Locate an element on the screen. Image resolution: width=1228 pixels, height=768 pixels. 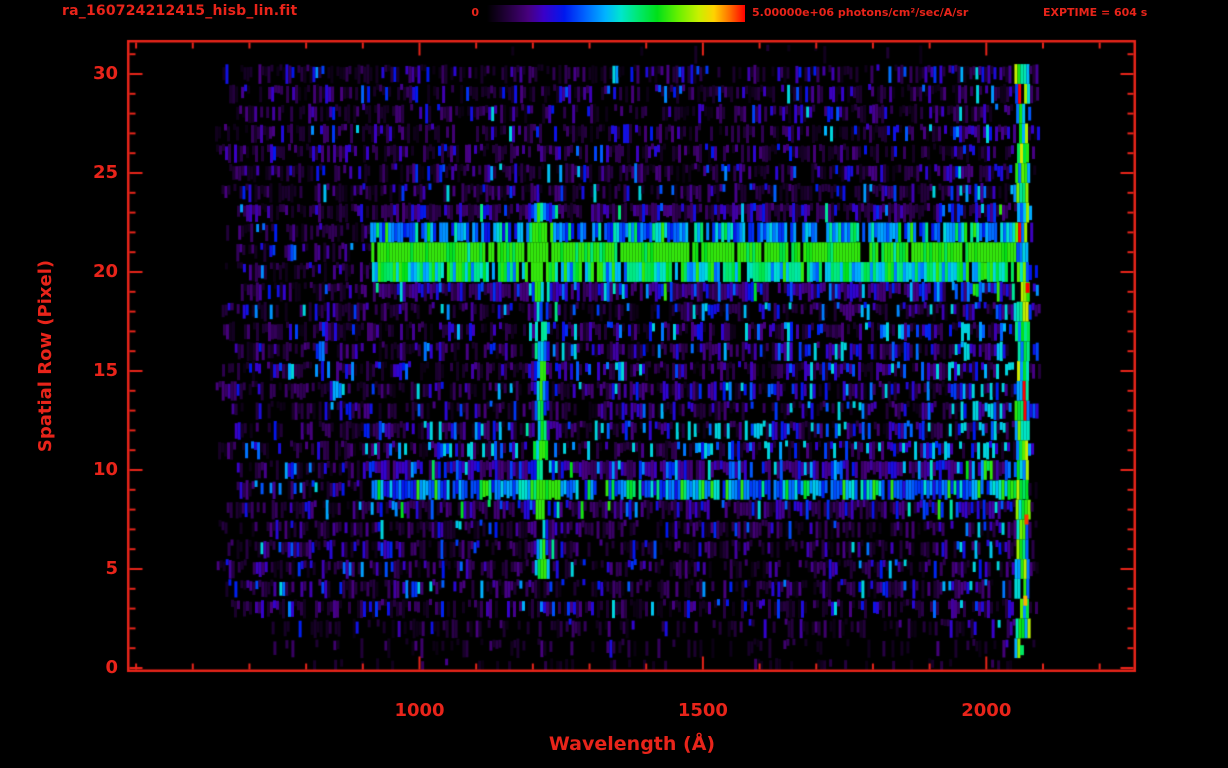
exptime-label: EXPTIME = 604 s is located at coordinates (1095, 12).